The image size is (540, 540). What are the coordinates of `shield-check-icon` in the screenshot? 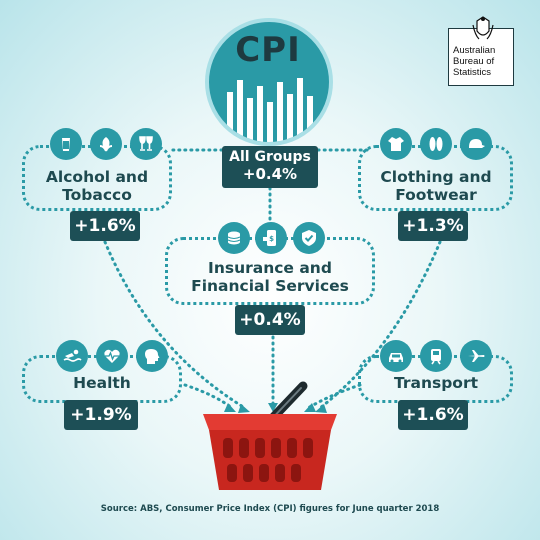 It's located at (309, 238).